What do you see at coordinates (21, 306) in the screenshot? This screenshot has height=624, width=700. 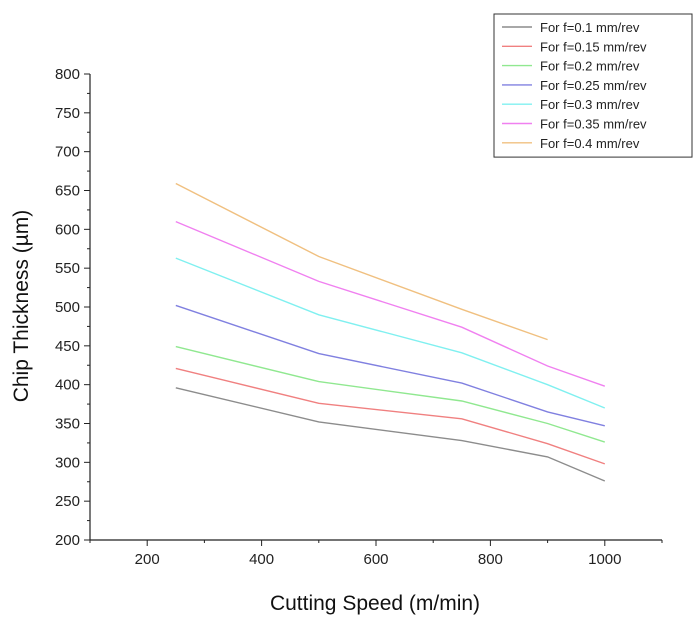 I see `y-axis-title: Chip Thickness (µm)` at bounding box center [21, 306].